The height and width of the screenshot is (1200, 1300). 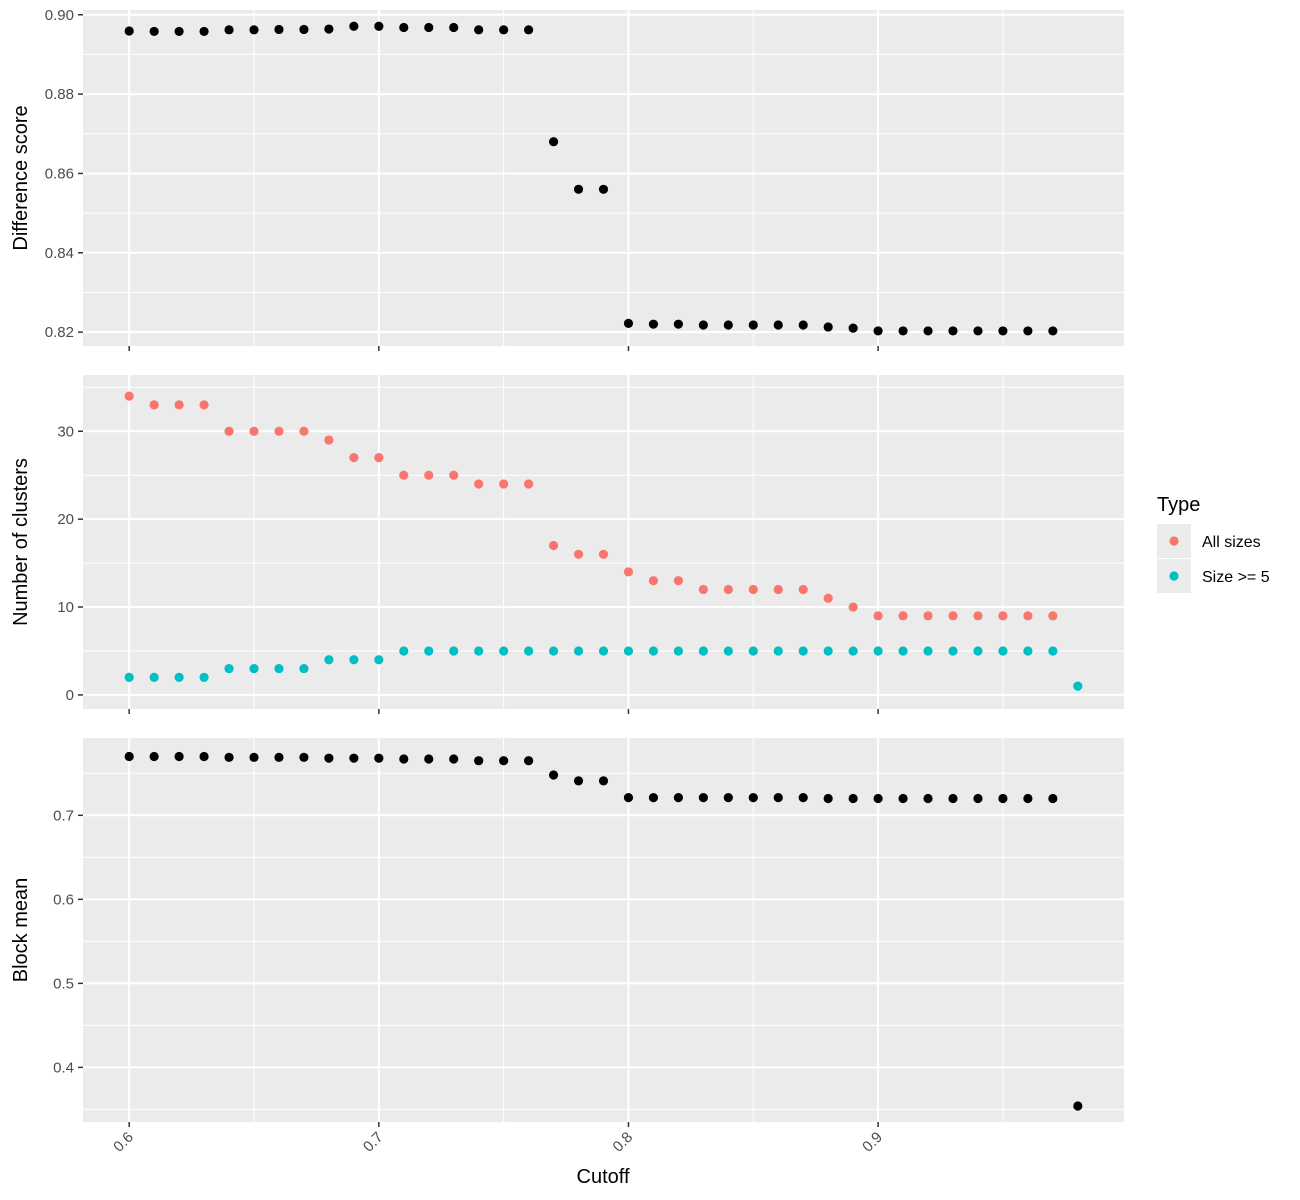 I want to click on y-tick-label: 0.7, so click(x=63, y=815).